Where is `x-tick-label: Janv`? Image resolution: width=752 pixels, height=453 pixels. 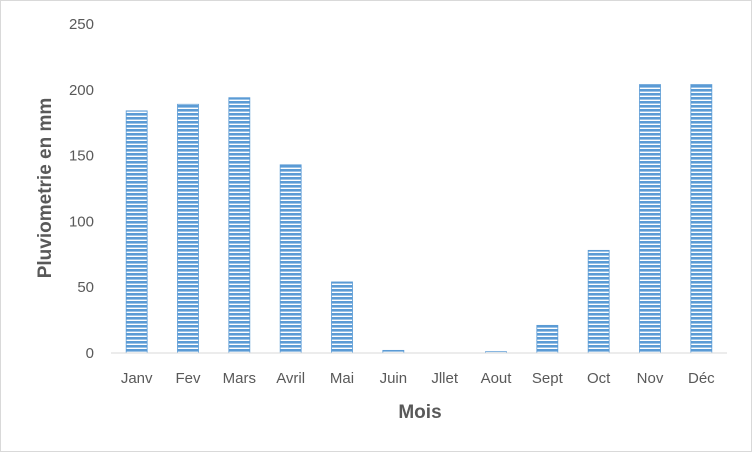 x-tick-label: Janv is located at coordinates (137, 378).